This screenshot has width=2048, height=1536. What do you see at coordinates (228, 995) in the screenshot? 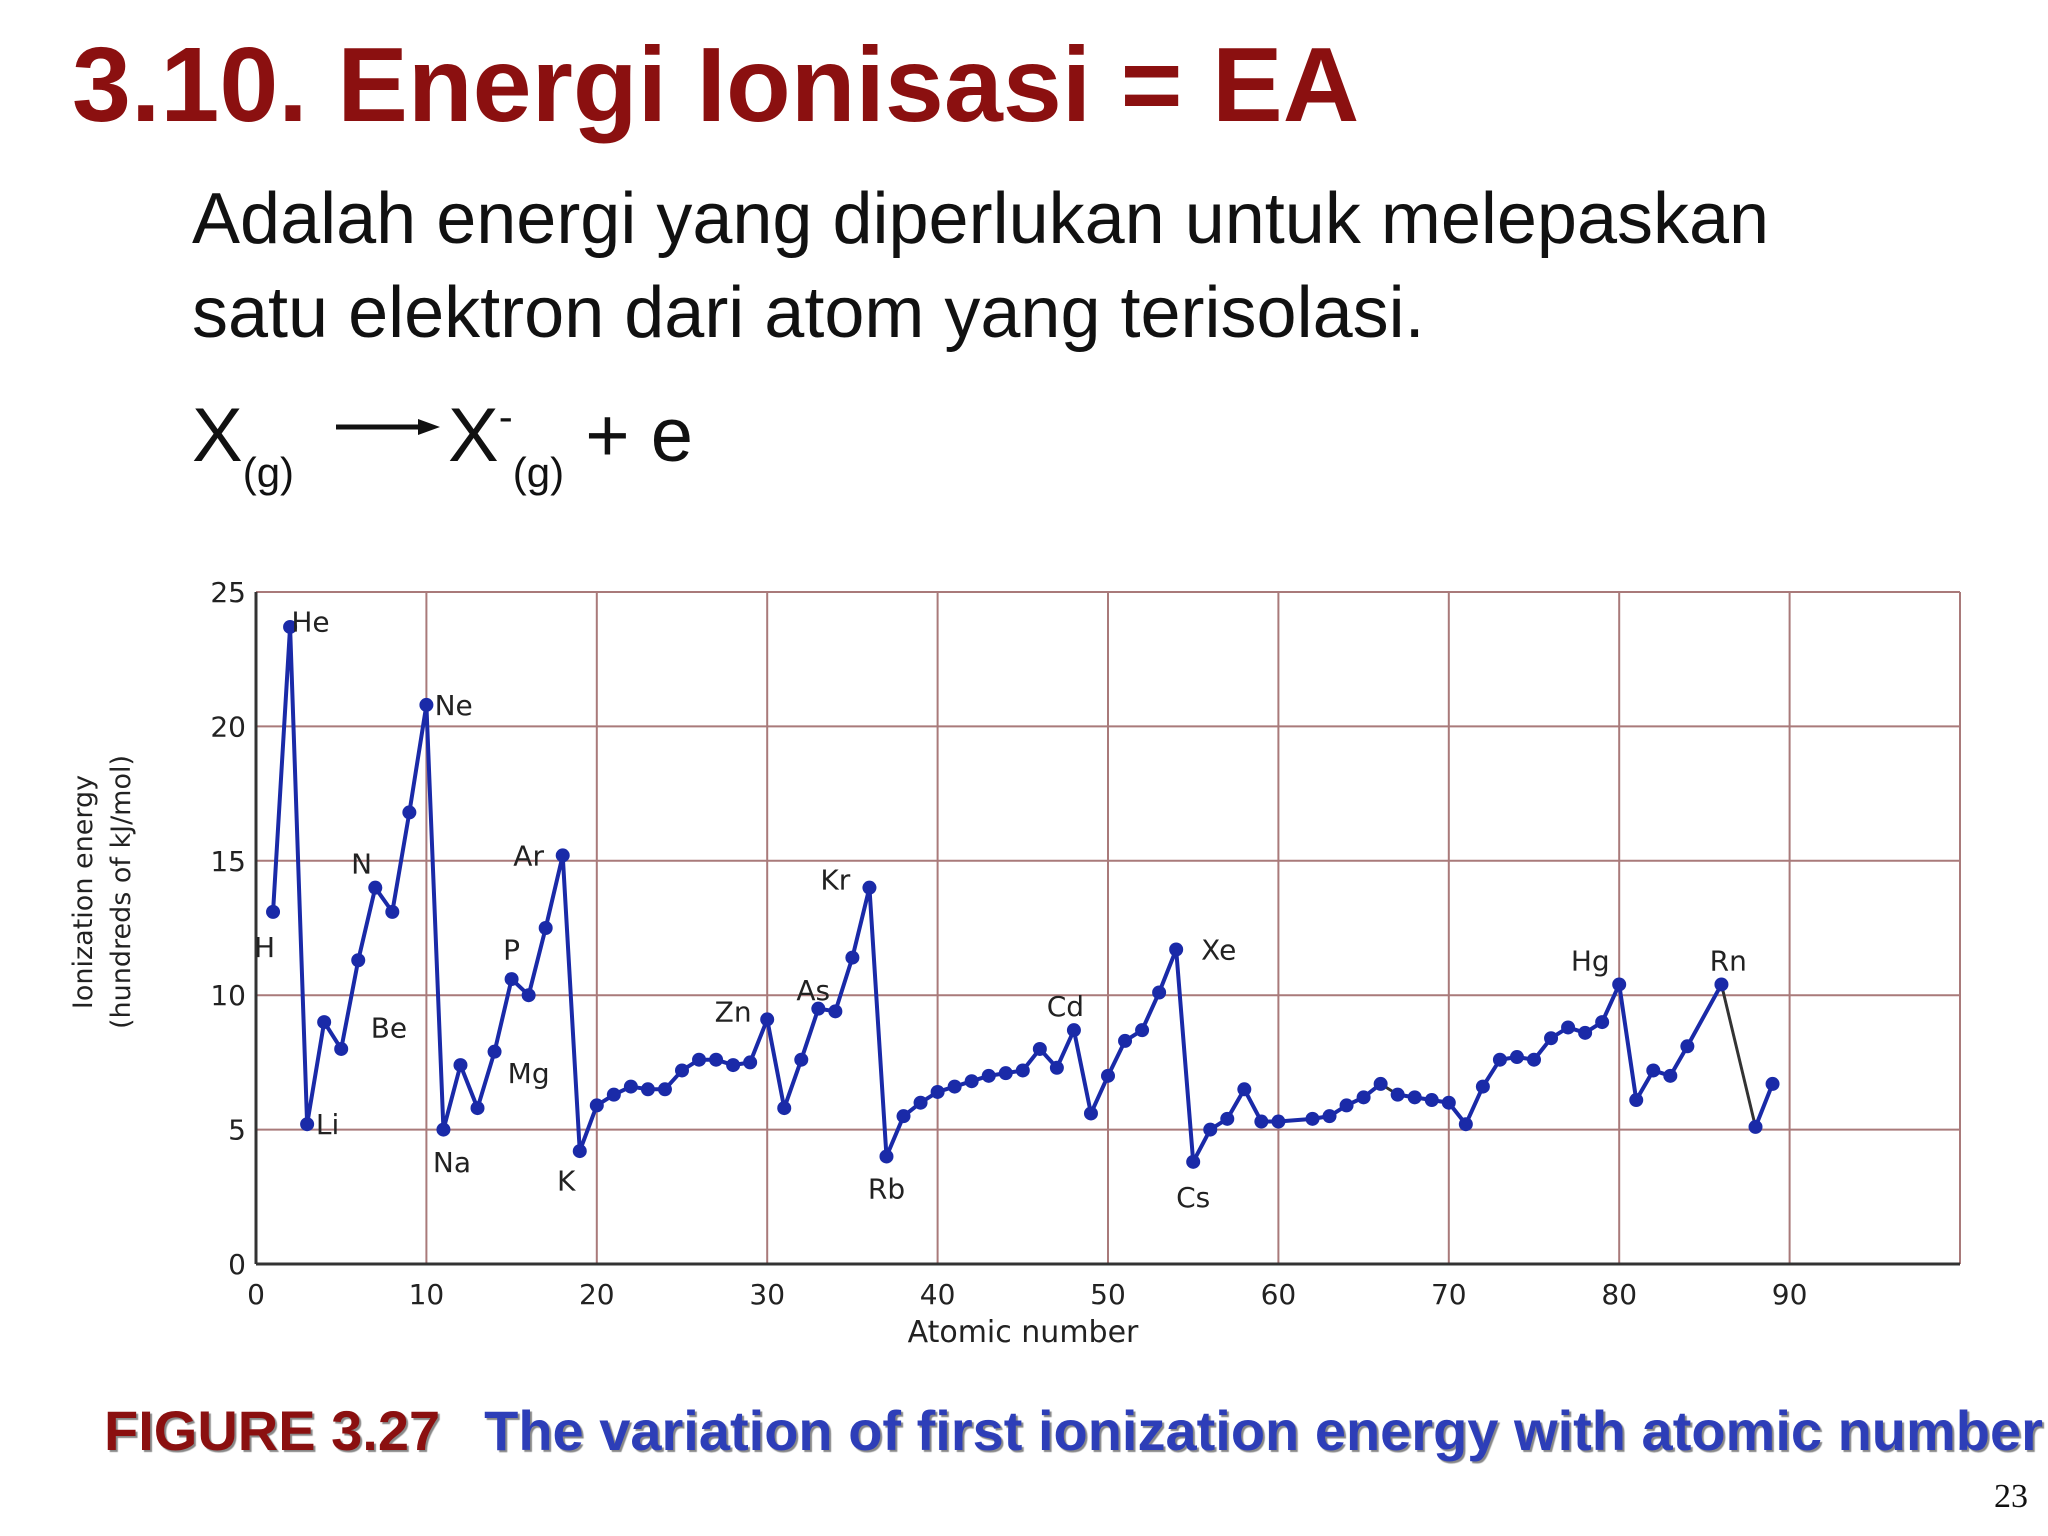
I see `y-tick-label: 10` at bounding box center [228, 995].